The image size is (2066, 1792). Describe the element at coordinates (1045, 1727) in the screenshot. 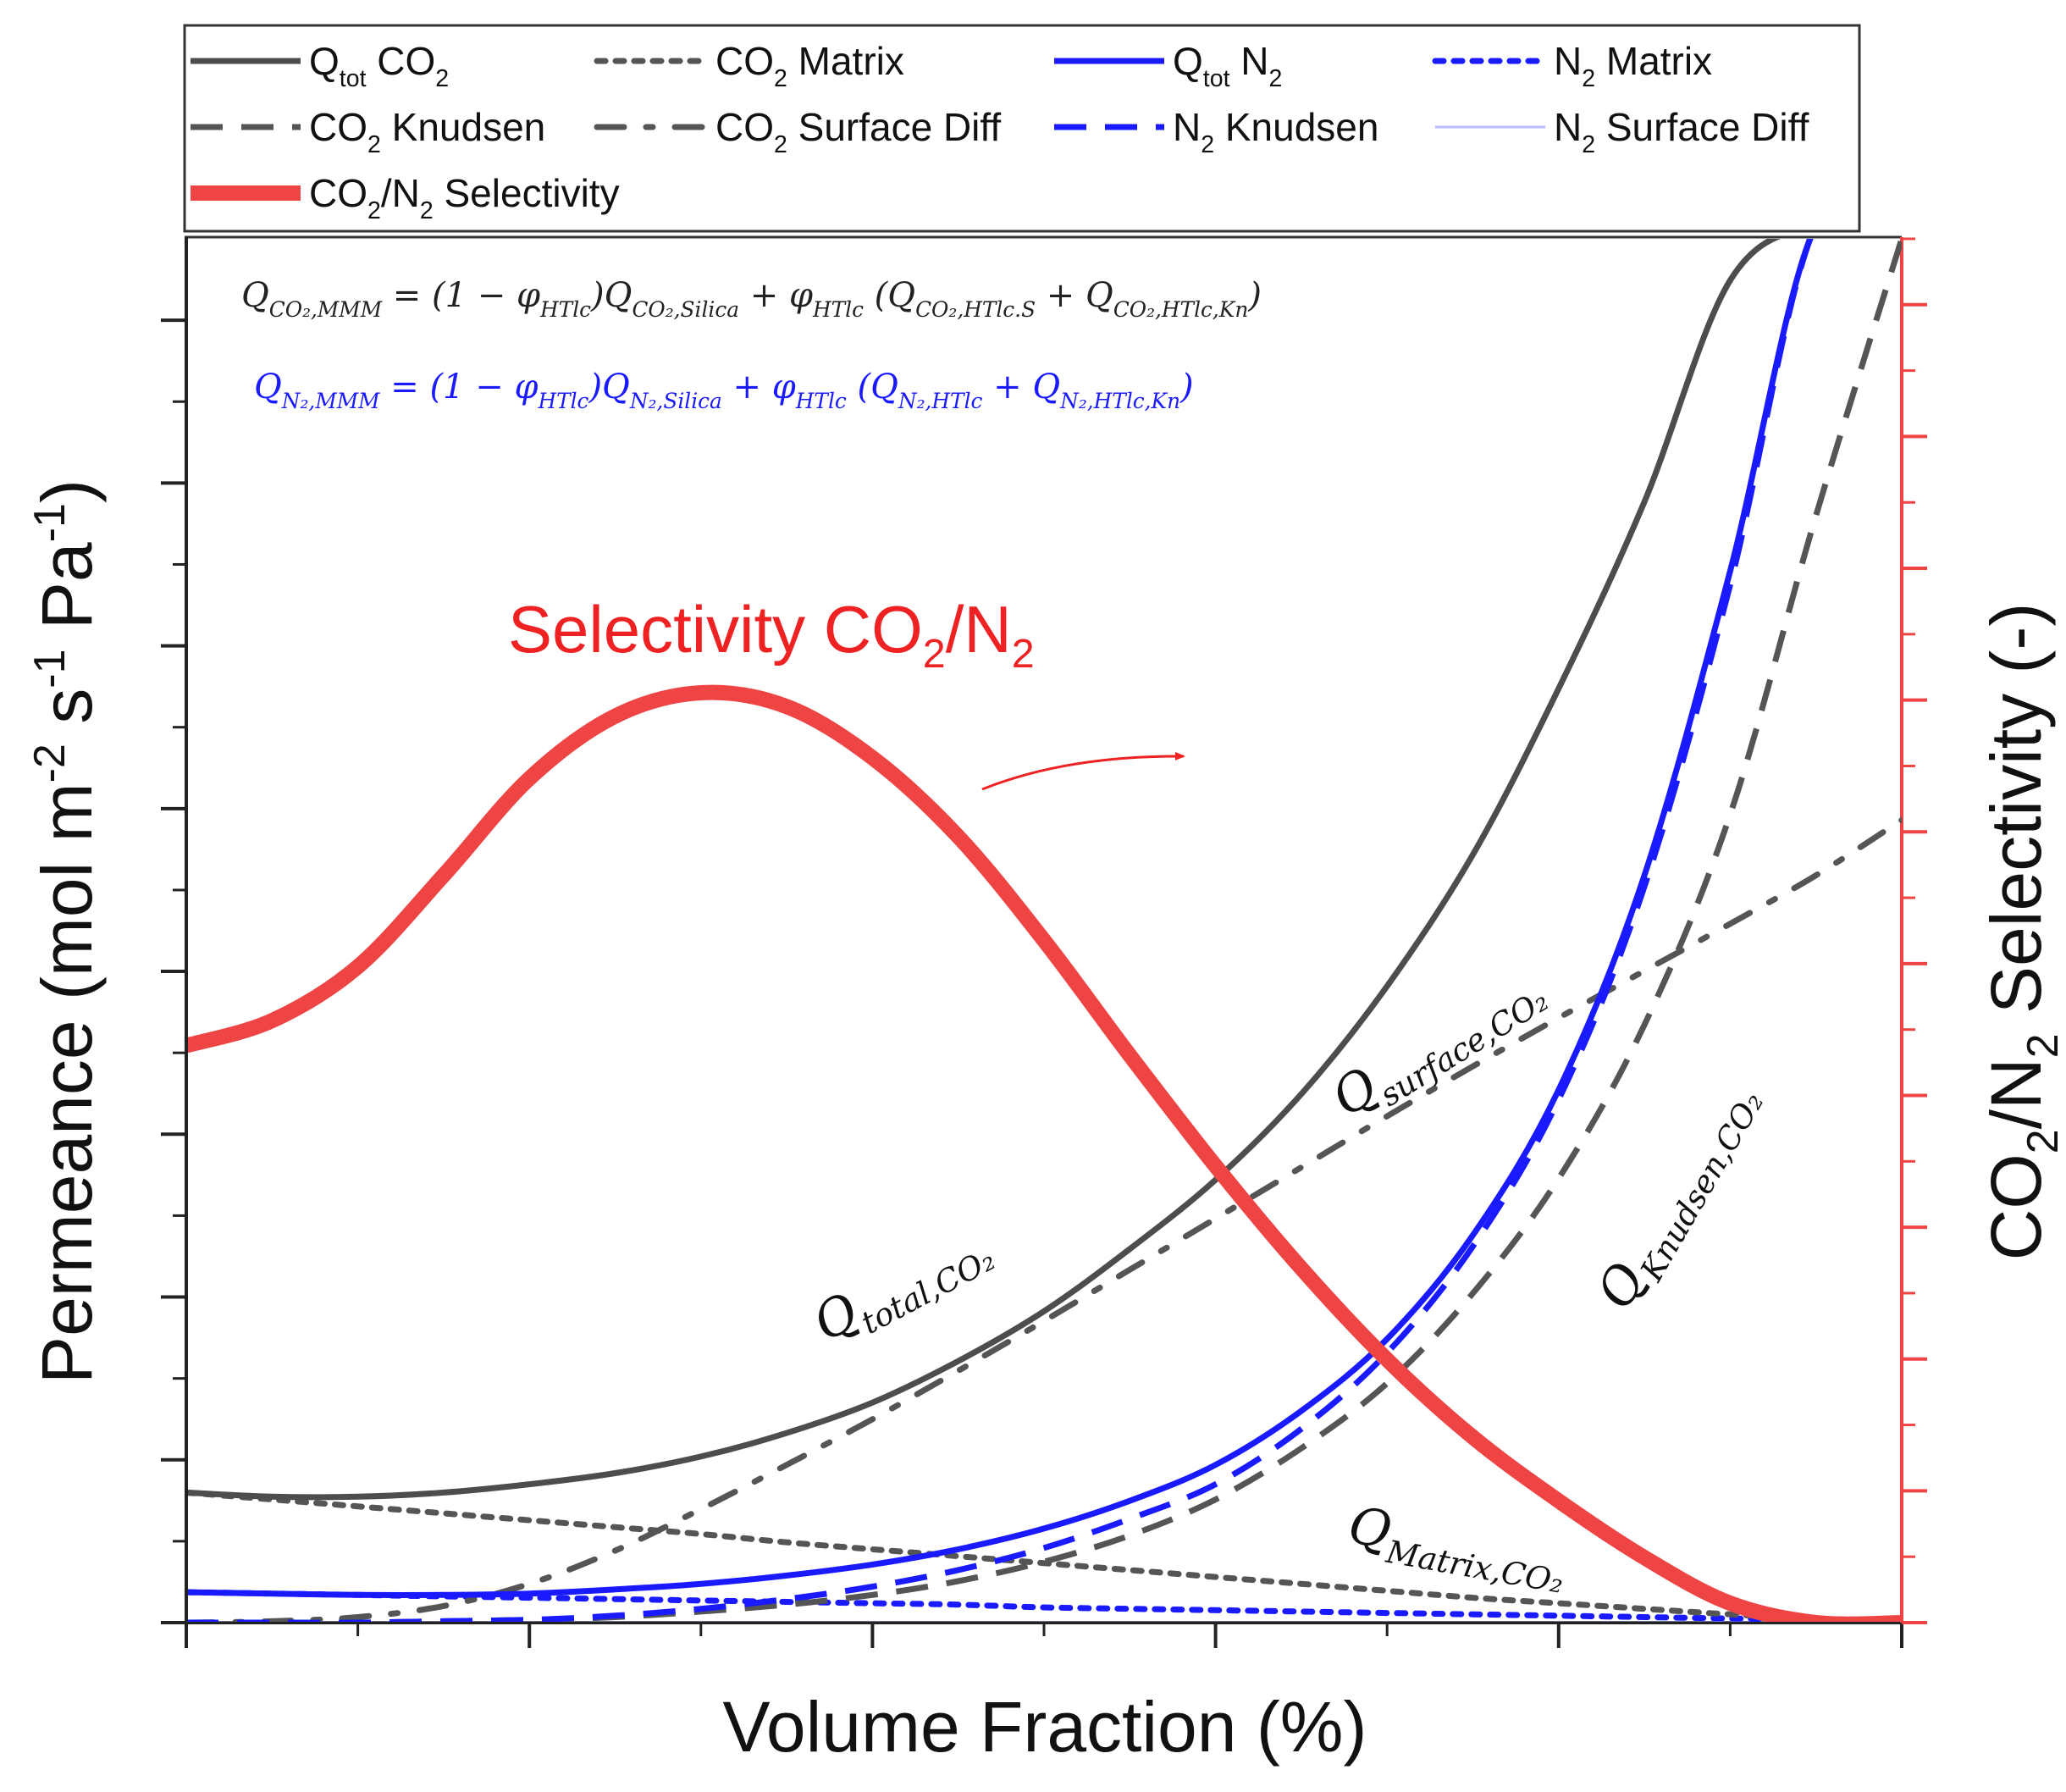

I see `x-axis-title: Volume Fraction (%)` at that location.